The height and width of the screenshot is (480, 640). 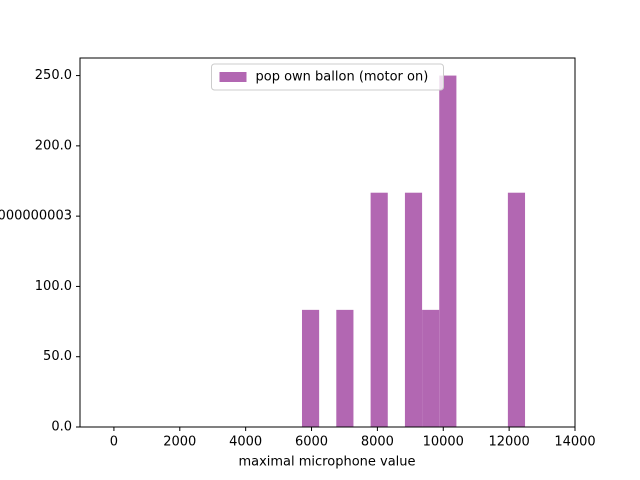 What do you see at coordinates (574, 442) in the screenshot?
I see `x-tick-label: 14000` at bounding box center [574, 442].